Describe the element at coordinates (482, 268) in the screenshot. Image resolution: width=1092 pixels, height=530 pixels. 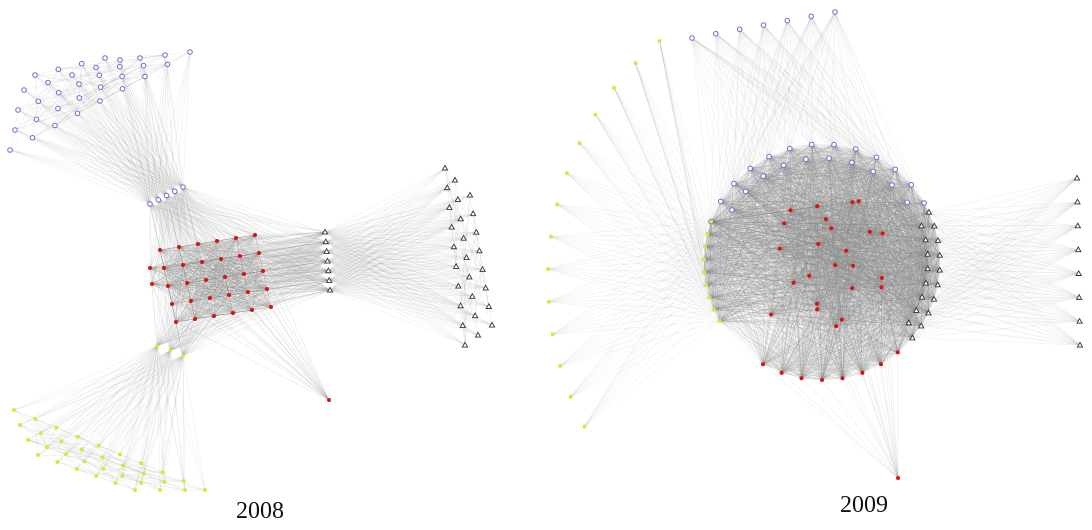
I see `node-black` at that location.